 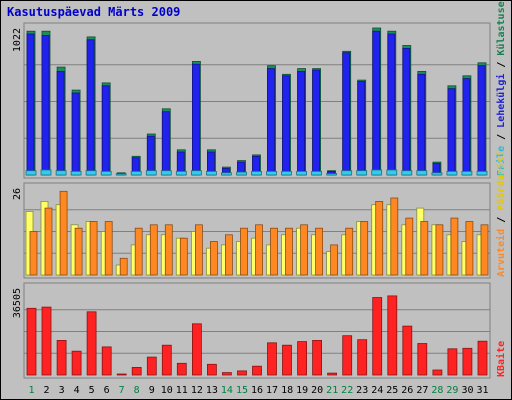 I want to click on day-label: 27, so click(x=422, y=390).